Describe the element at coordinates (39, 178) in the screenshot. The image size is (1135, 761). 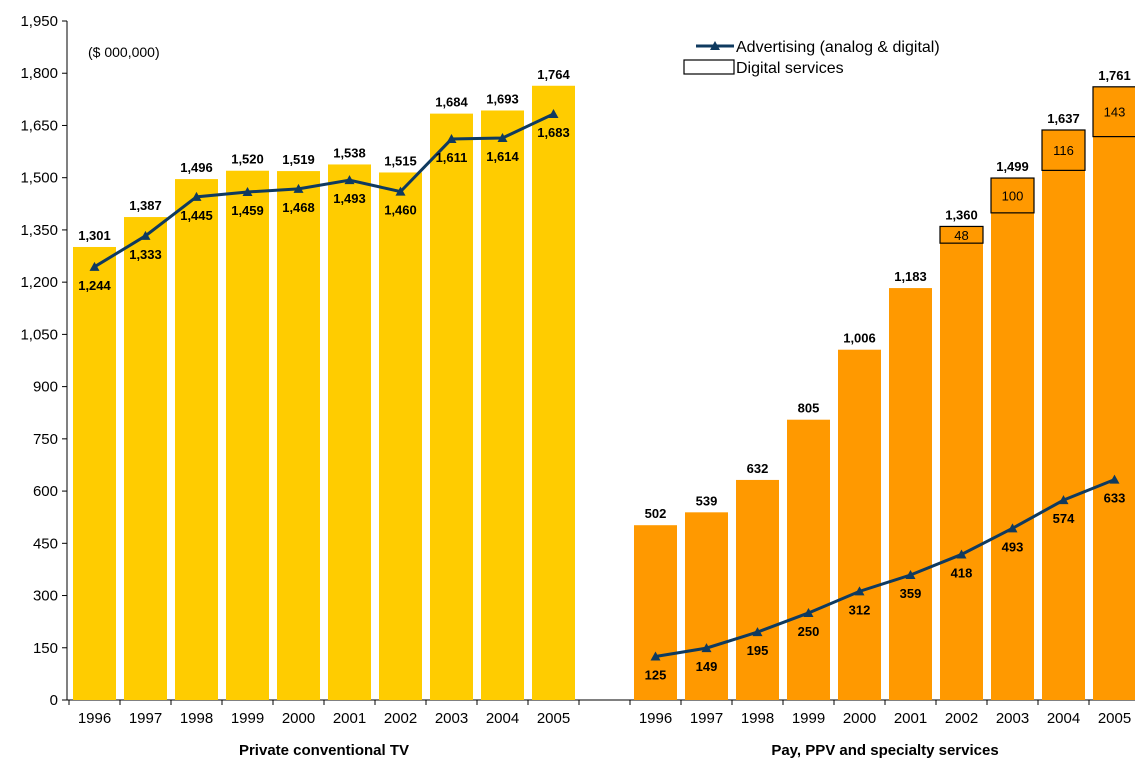
I see `y-tick-label: 1,500` at that location.